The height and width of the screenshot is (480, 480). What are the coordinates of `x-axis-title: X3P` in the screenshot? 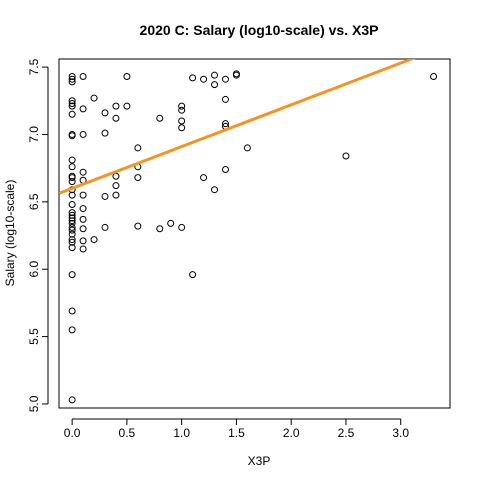 It's located at (259, 461).